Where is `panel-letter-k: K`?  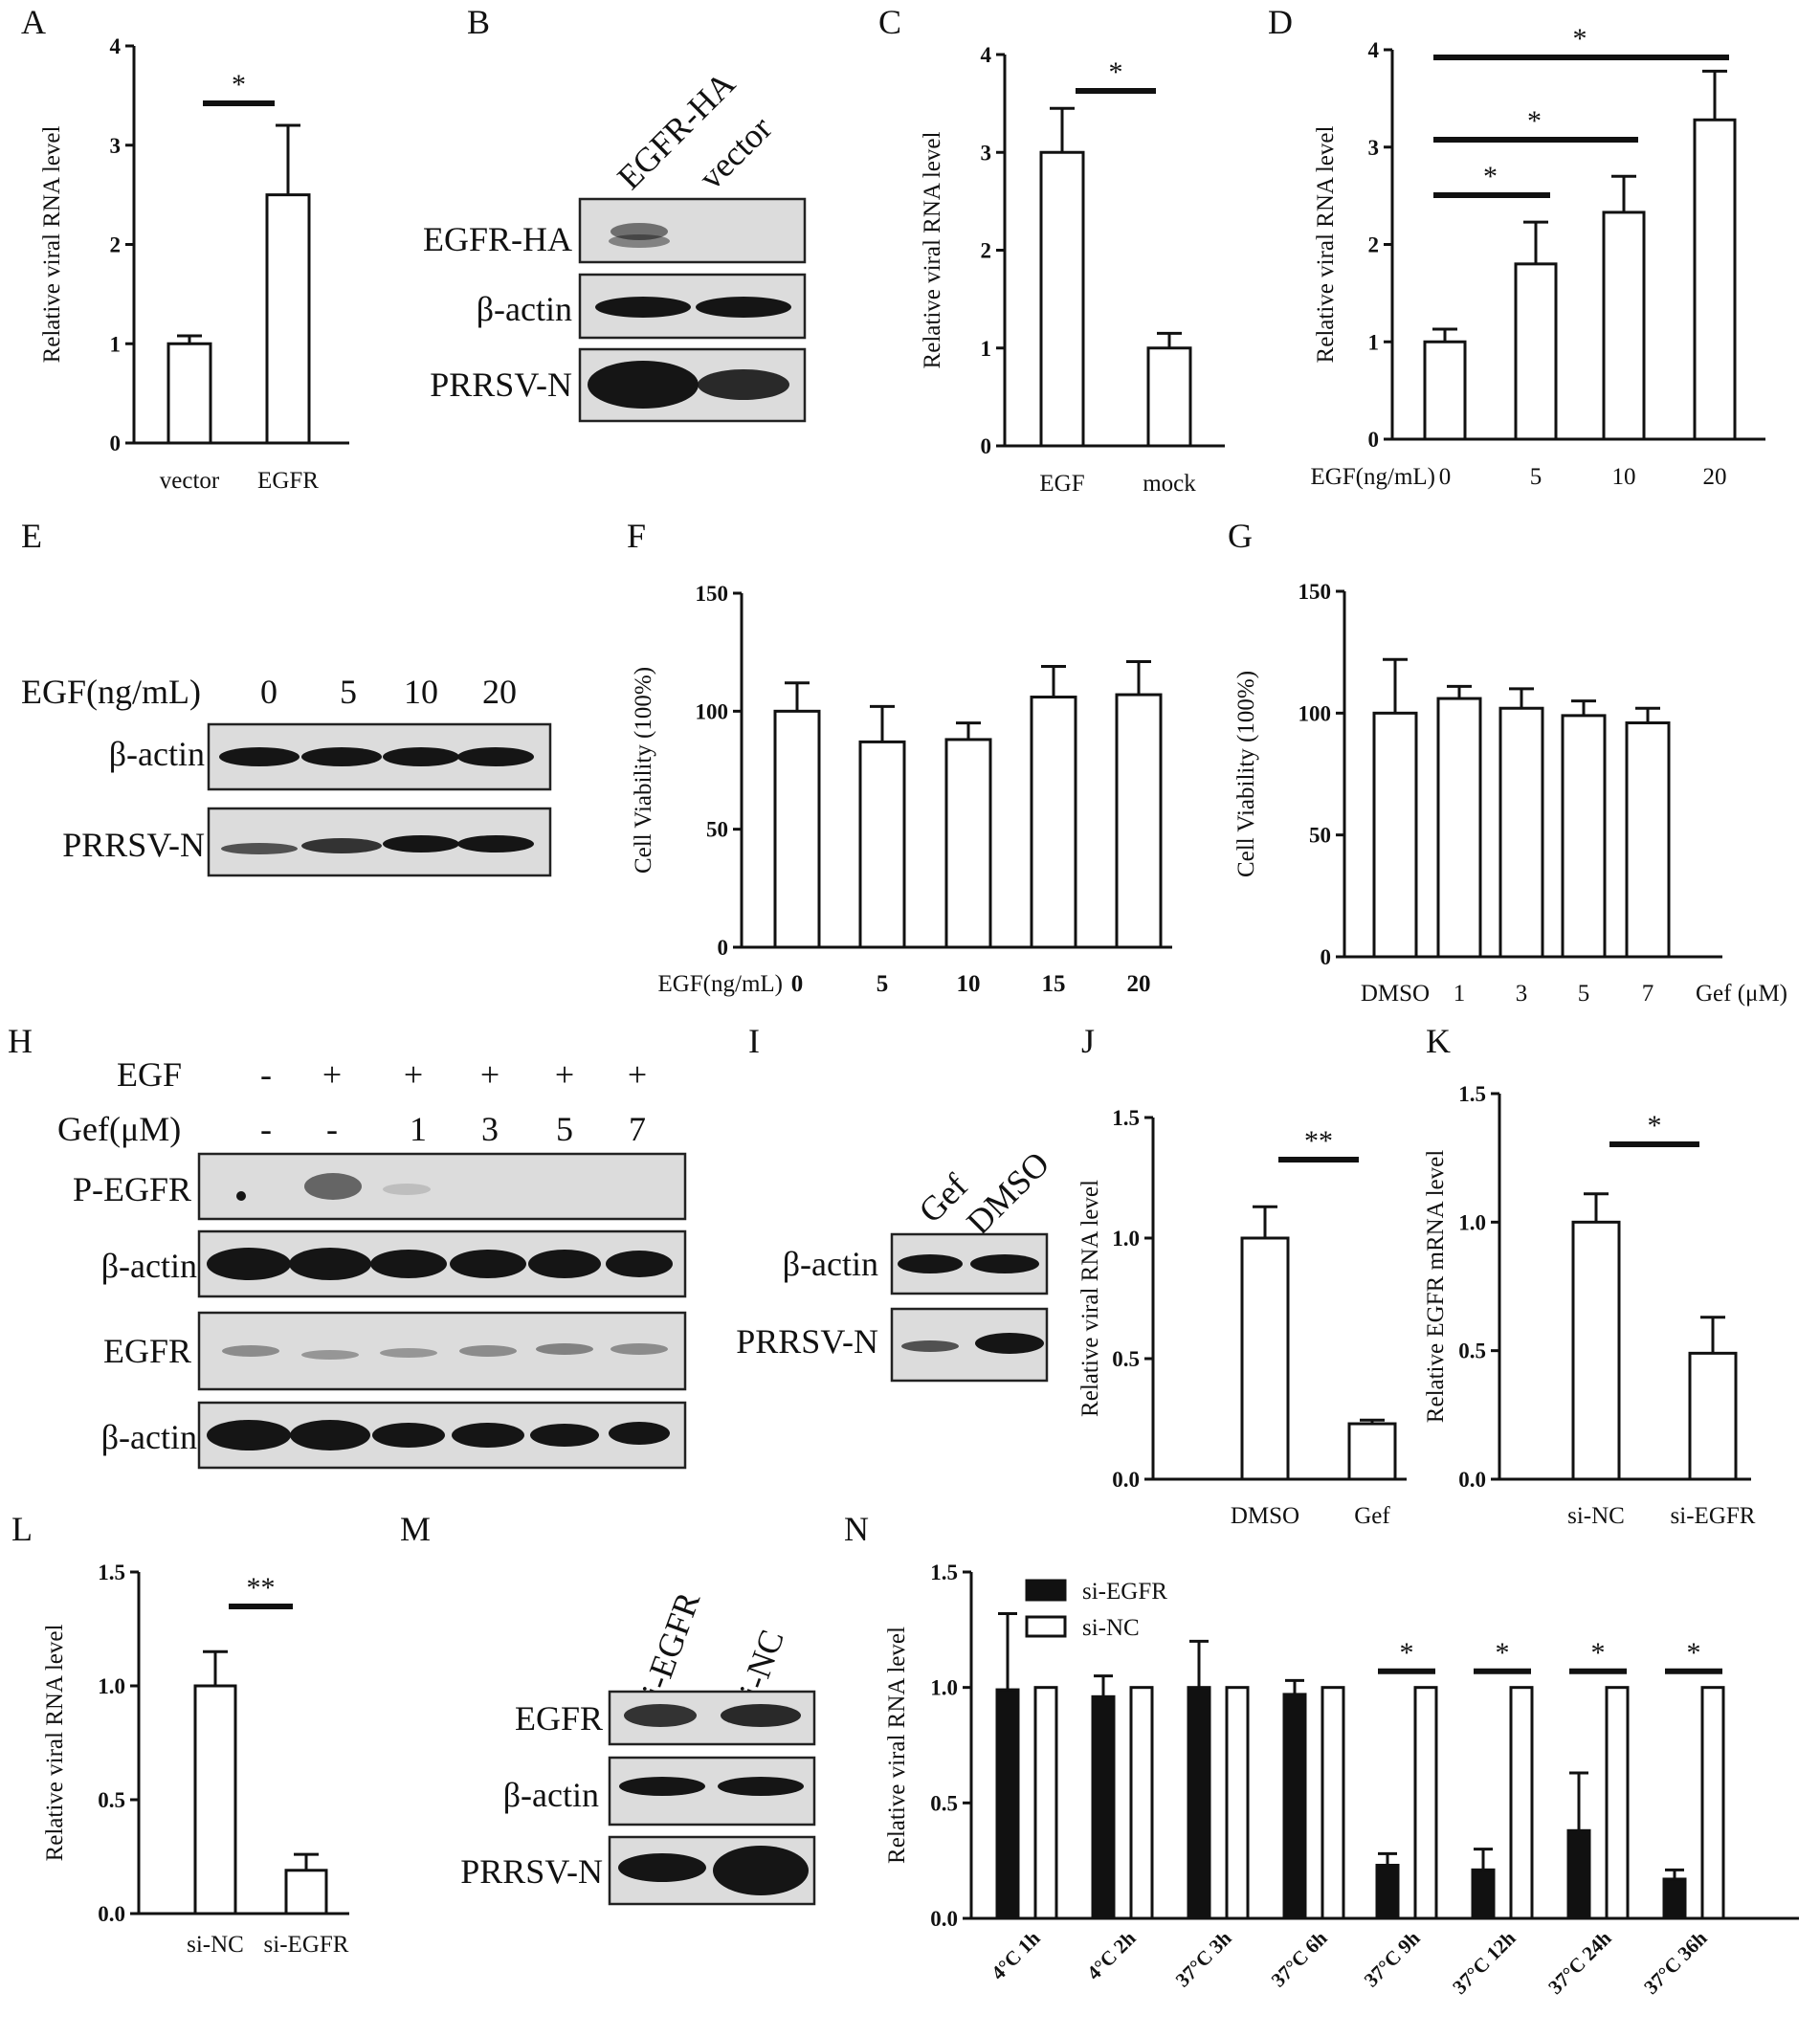 panel-letter-k: K is located at coordinates (1438, 1041).